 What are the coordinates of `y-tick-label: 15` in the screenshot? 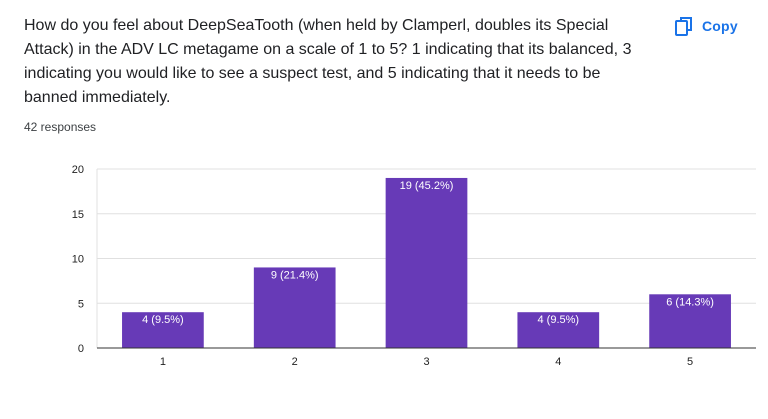 It's located at (78, 215).